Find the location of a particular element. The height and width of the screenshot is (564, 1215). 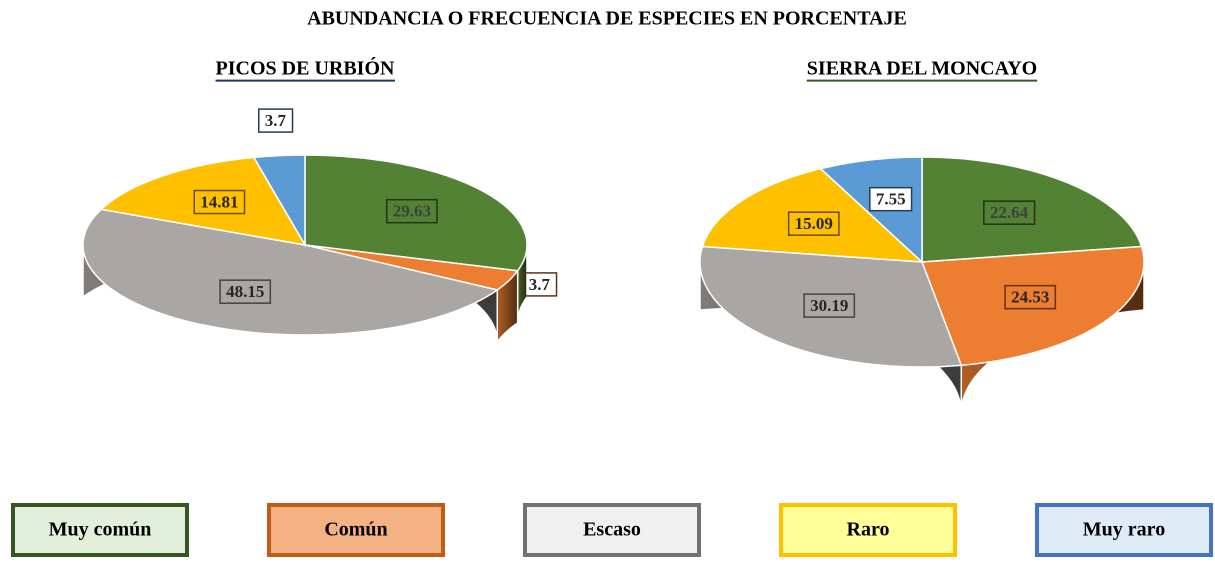

data-label: 48.15 is located at coordinates (245, 291).